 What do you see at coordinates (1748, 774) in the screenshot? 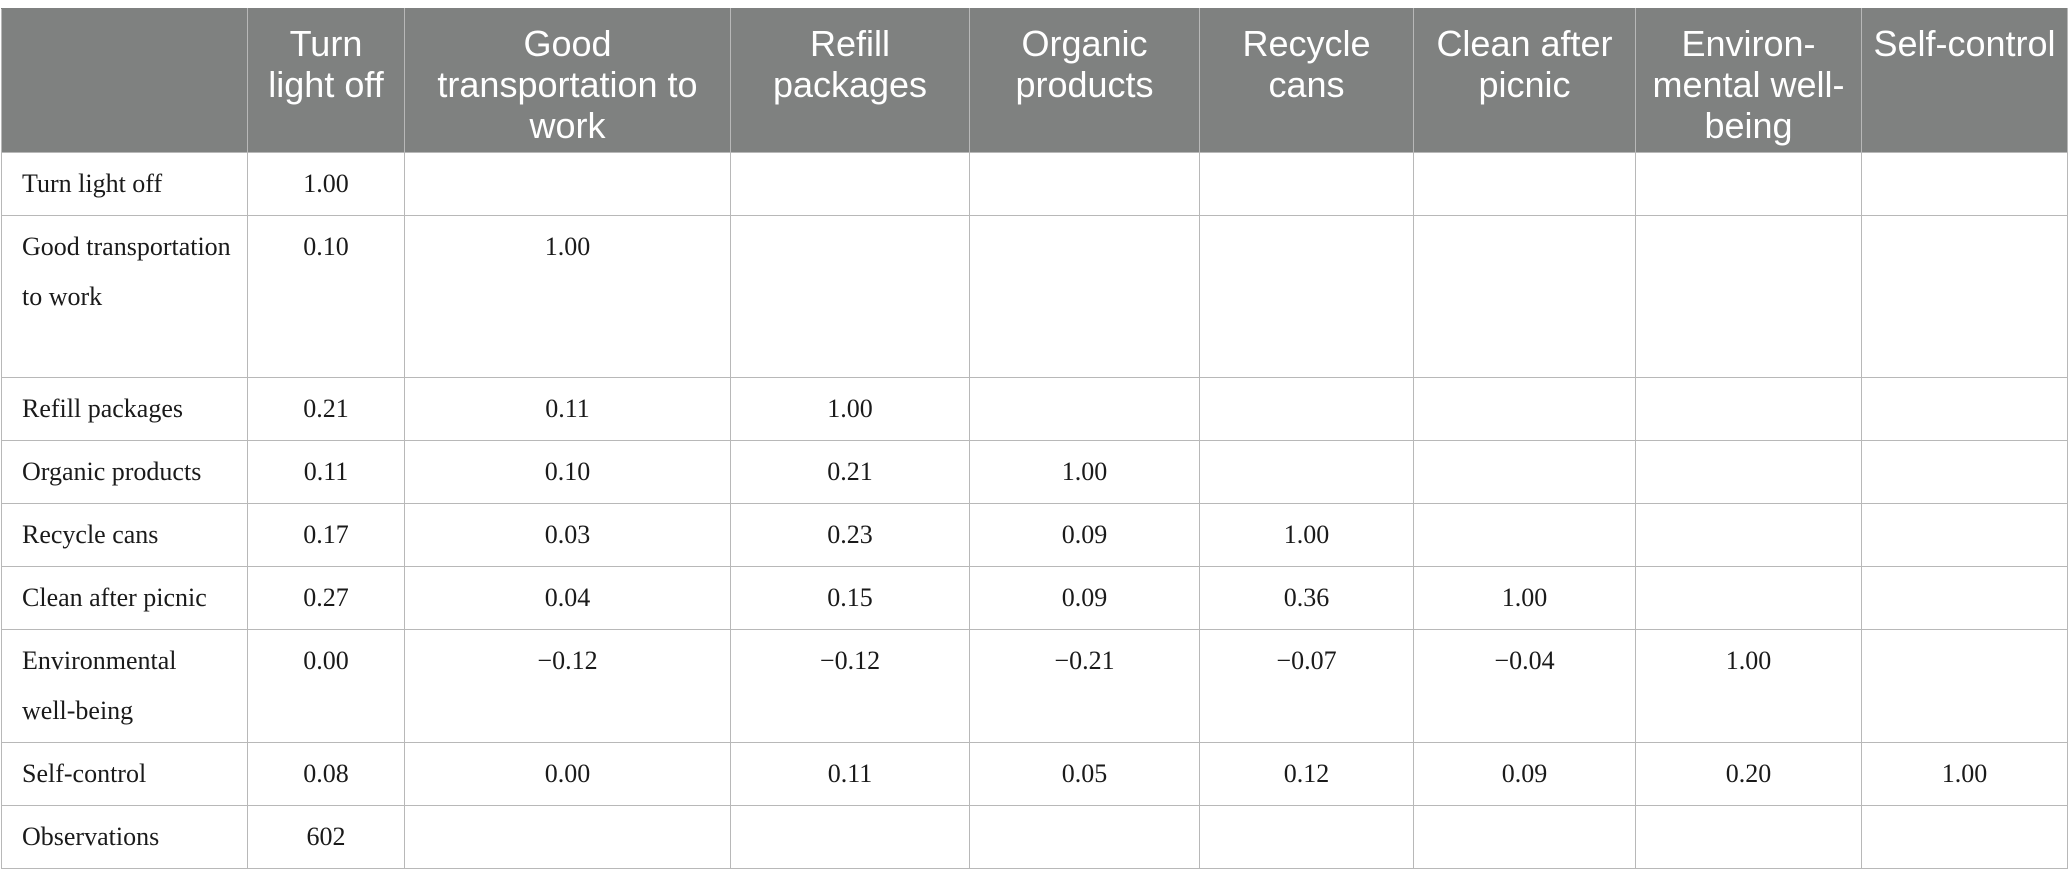
I see `table-cell: 0.20` at bounding box center [1748, 774].